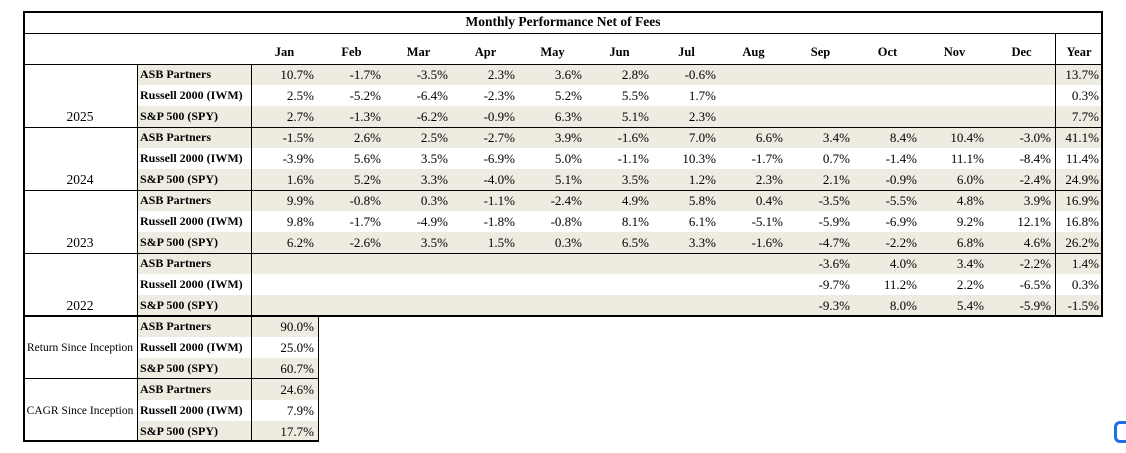 The width and height of the screenshot is (1126, 453). I want to click on month-value-cell: 4.9%, so click(619, 200).